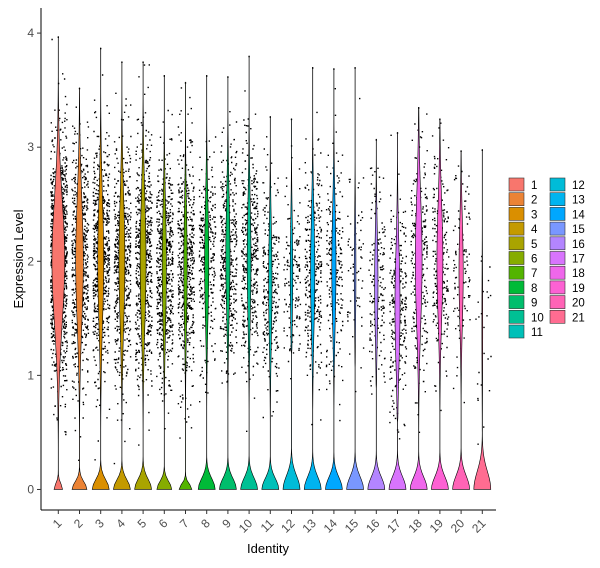 The width and height of the screenshot is (600, 568). I want to click on legend-label-2: 2, so click(534, 201).